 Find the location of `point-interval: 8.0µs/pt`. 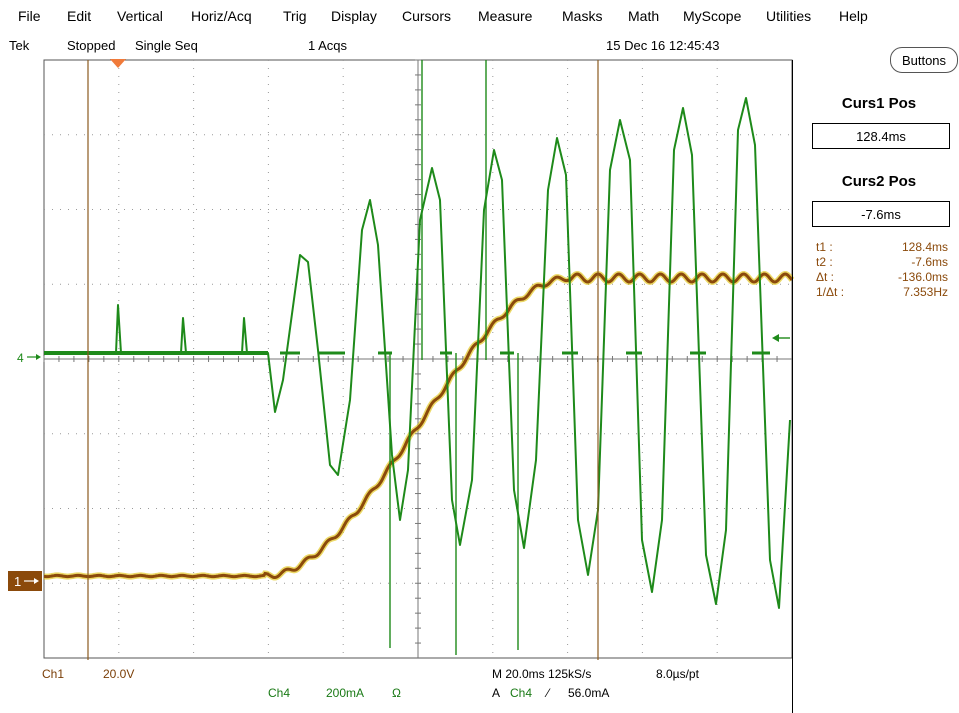

point-interval: 8.0µs/pt is located at coordinates (677, 674).